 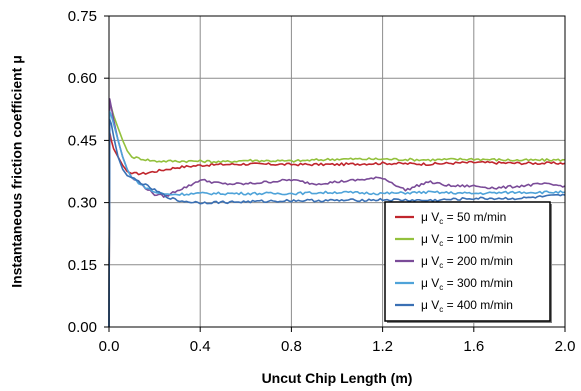 I want to click on y-tick-label: 0.15, so click(x=82, y=265).